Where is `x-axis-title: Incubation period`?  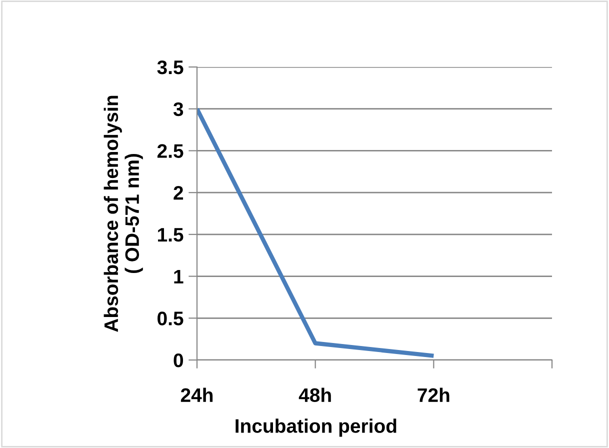 x-axis-title: Incubation period is located at coordinates (316, 427).